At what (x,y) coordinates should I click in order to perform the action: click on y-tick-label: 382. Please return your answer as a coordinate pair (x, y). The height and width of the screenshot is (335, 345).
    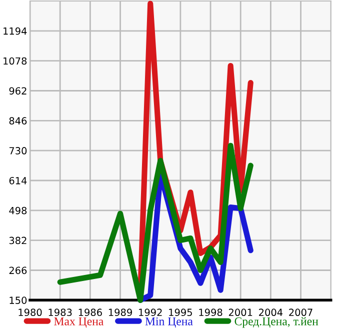
    Looking at the image, I should click on (17, 240).